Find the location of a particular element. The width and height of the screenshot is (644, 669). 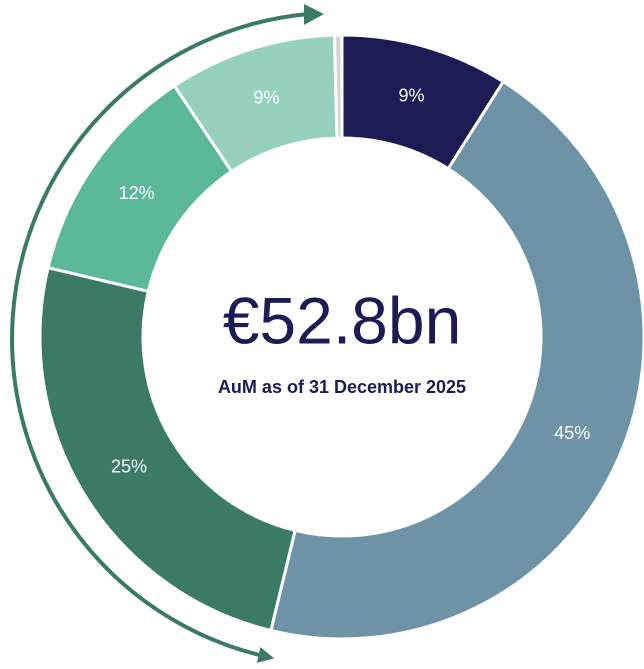

chart-title: €52.8bn is located at coordinates (342, 320).